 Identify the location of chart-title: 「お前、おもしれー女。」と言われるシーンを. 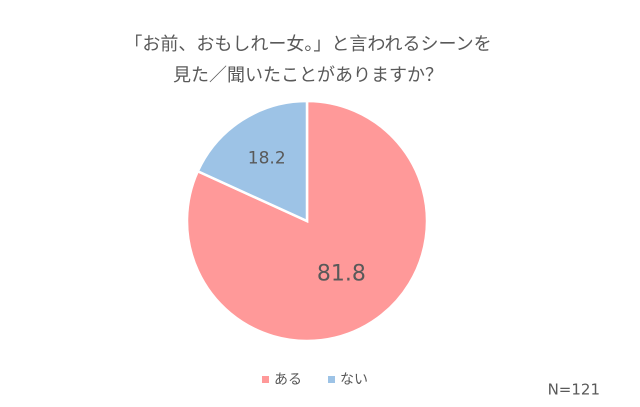
(307, 44).